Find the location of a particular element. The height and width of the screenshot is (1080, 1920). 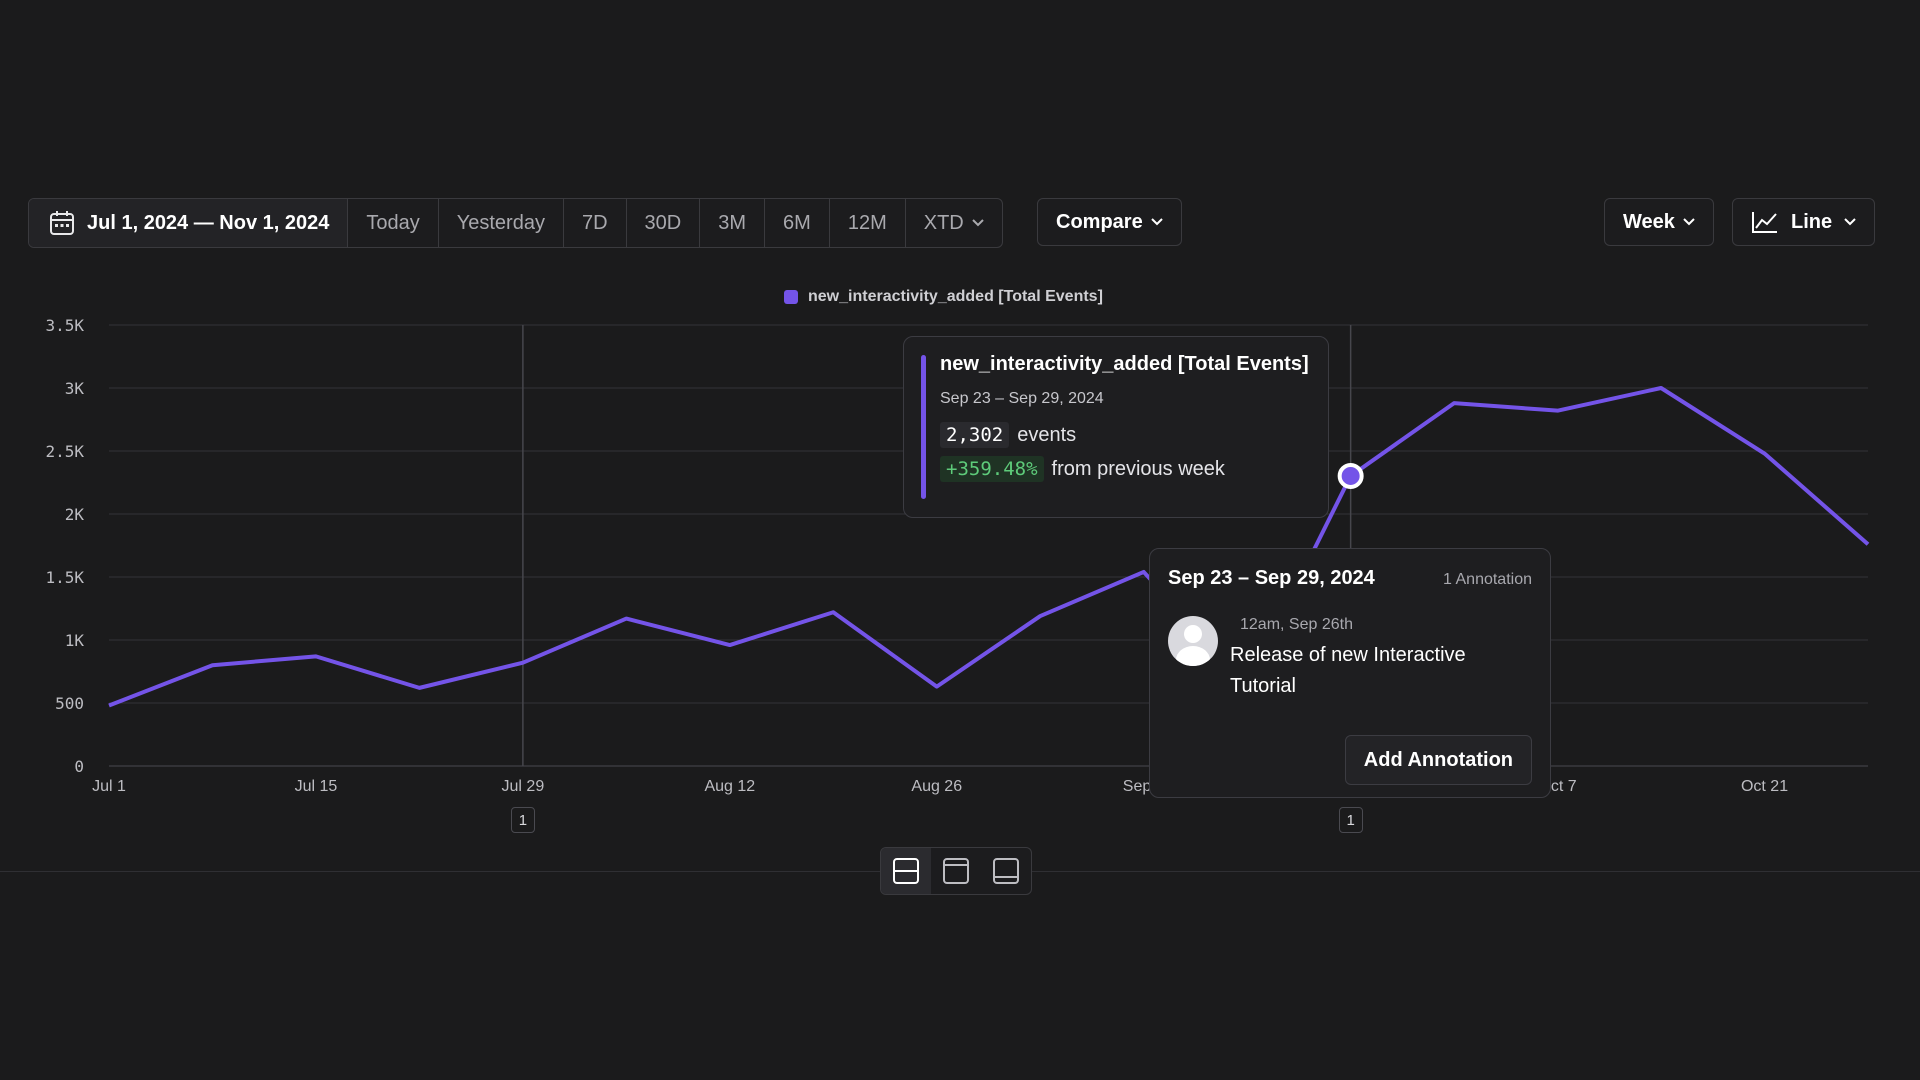

preset-label: Yesterday is located at coordinates (500, 222).